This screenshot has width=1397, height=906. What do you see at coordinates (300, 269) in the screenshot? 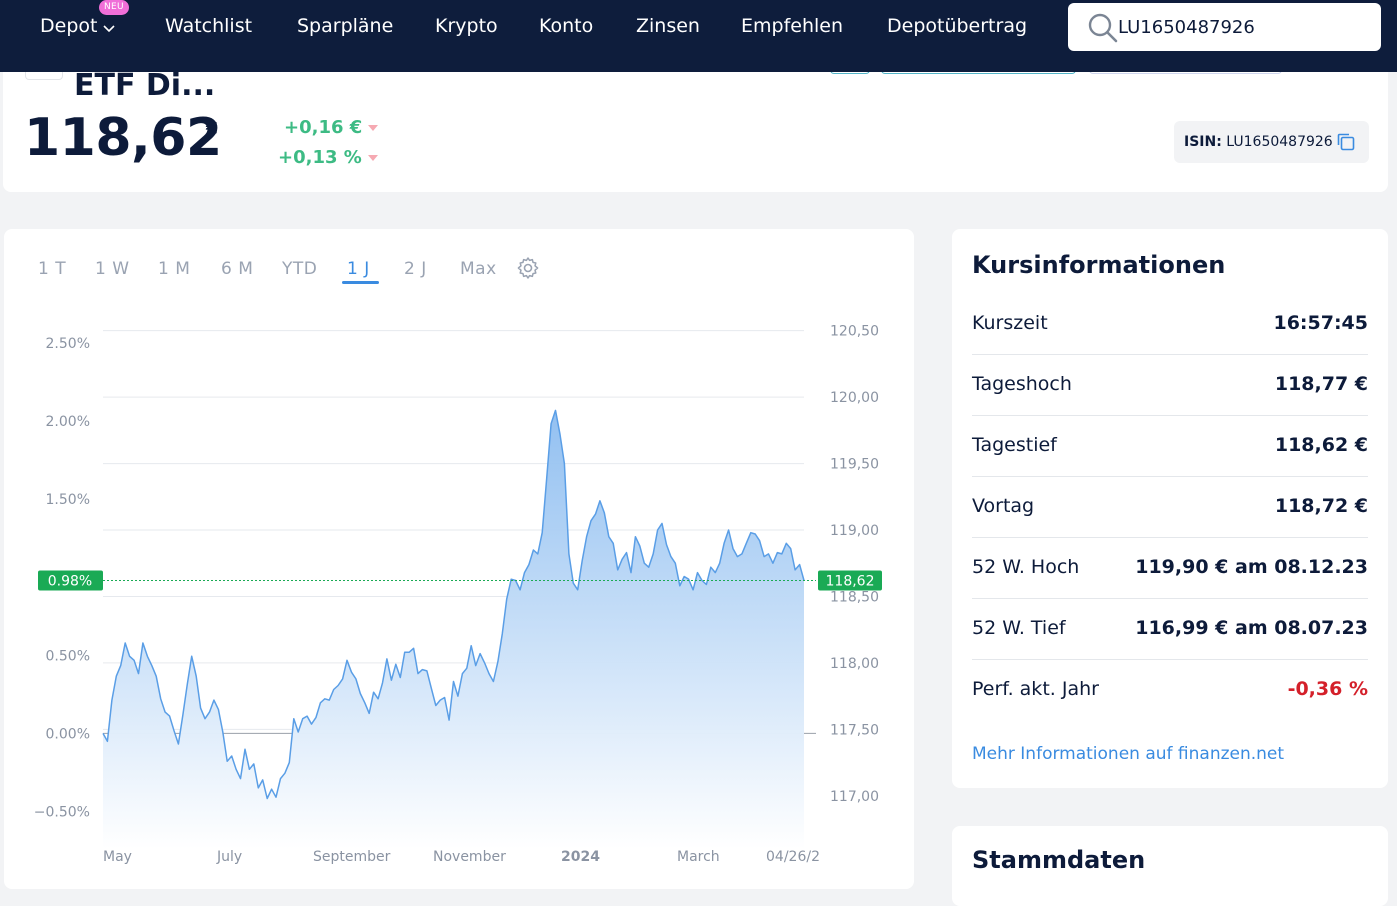
I see `tab-ytd: YTD` at bounding box center [300, 269].